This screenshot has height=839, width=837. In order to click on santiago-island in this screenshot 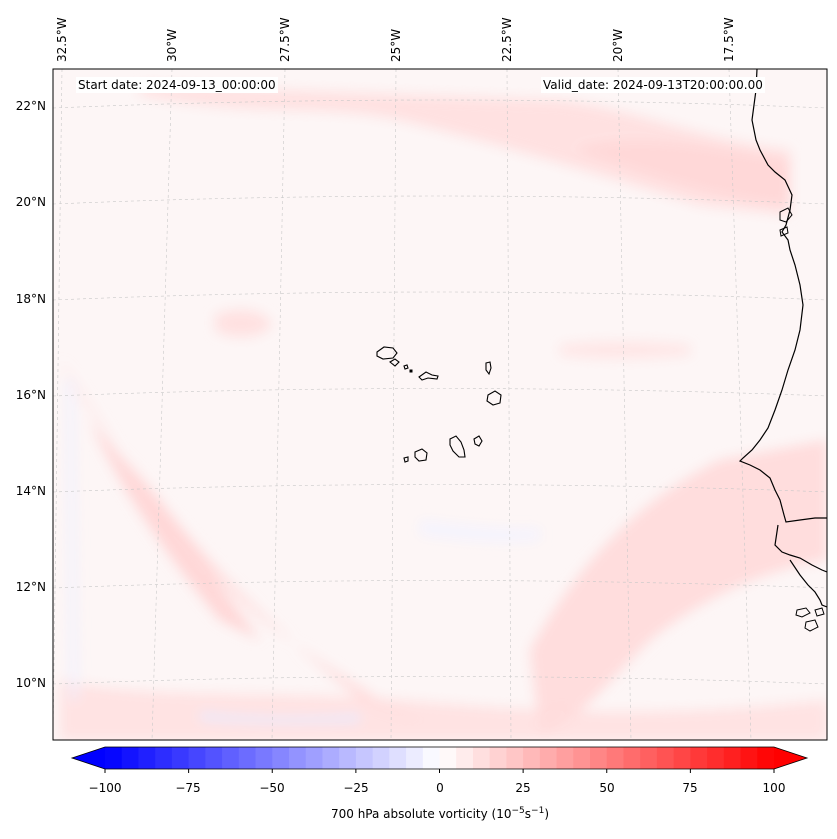, I will do `click(457, 446)`.